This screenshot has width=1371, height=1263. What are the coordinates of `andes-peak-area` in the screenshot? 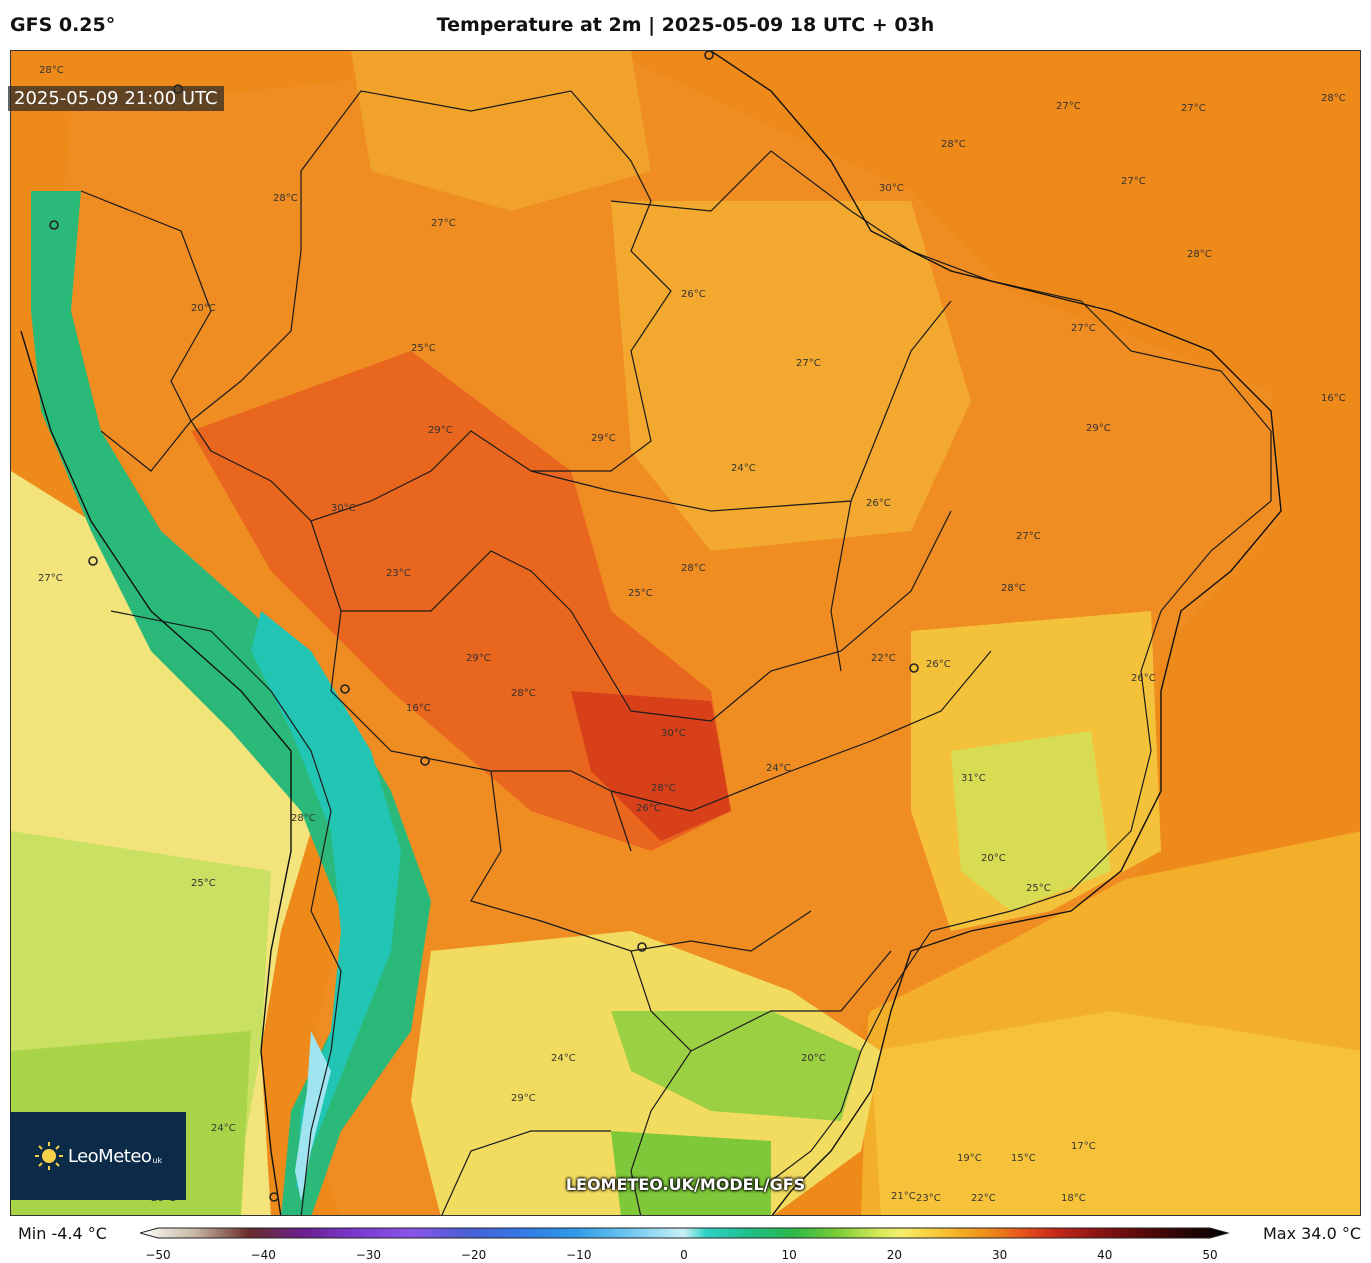 It's located at (313, 1116).